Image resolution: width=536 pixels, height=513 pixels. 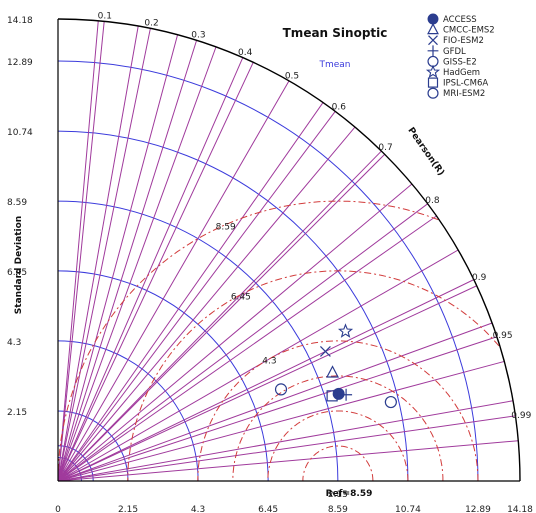 What do you see at coordinates (460, 20) in the screenshot?
I see `legend-entry: ACCESS` at bounding box center [460, 20].